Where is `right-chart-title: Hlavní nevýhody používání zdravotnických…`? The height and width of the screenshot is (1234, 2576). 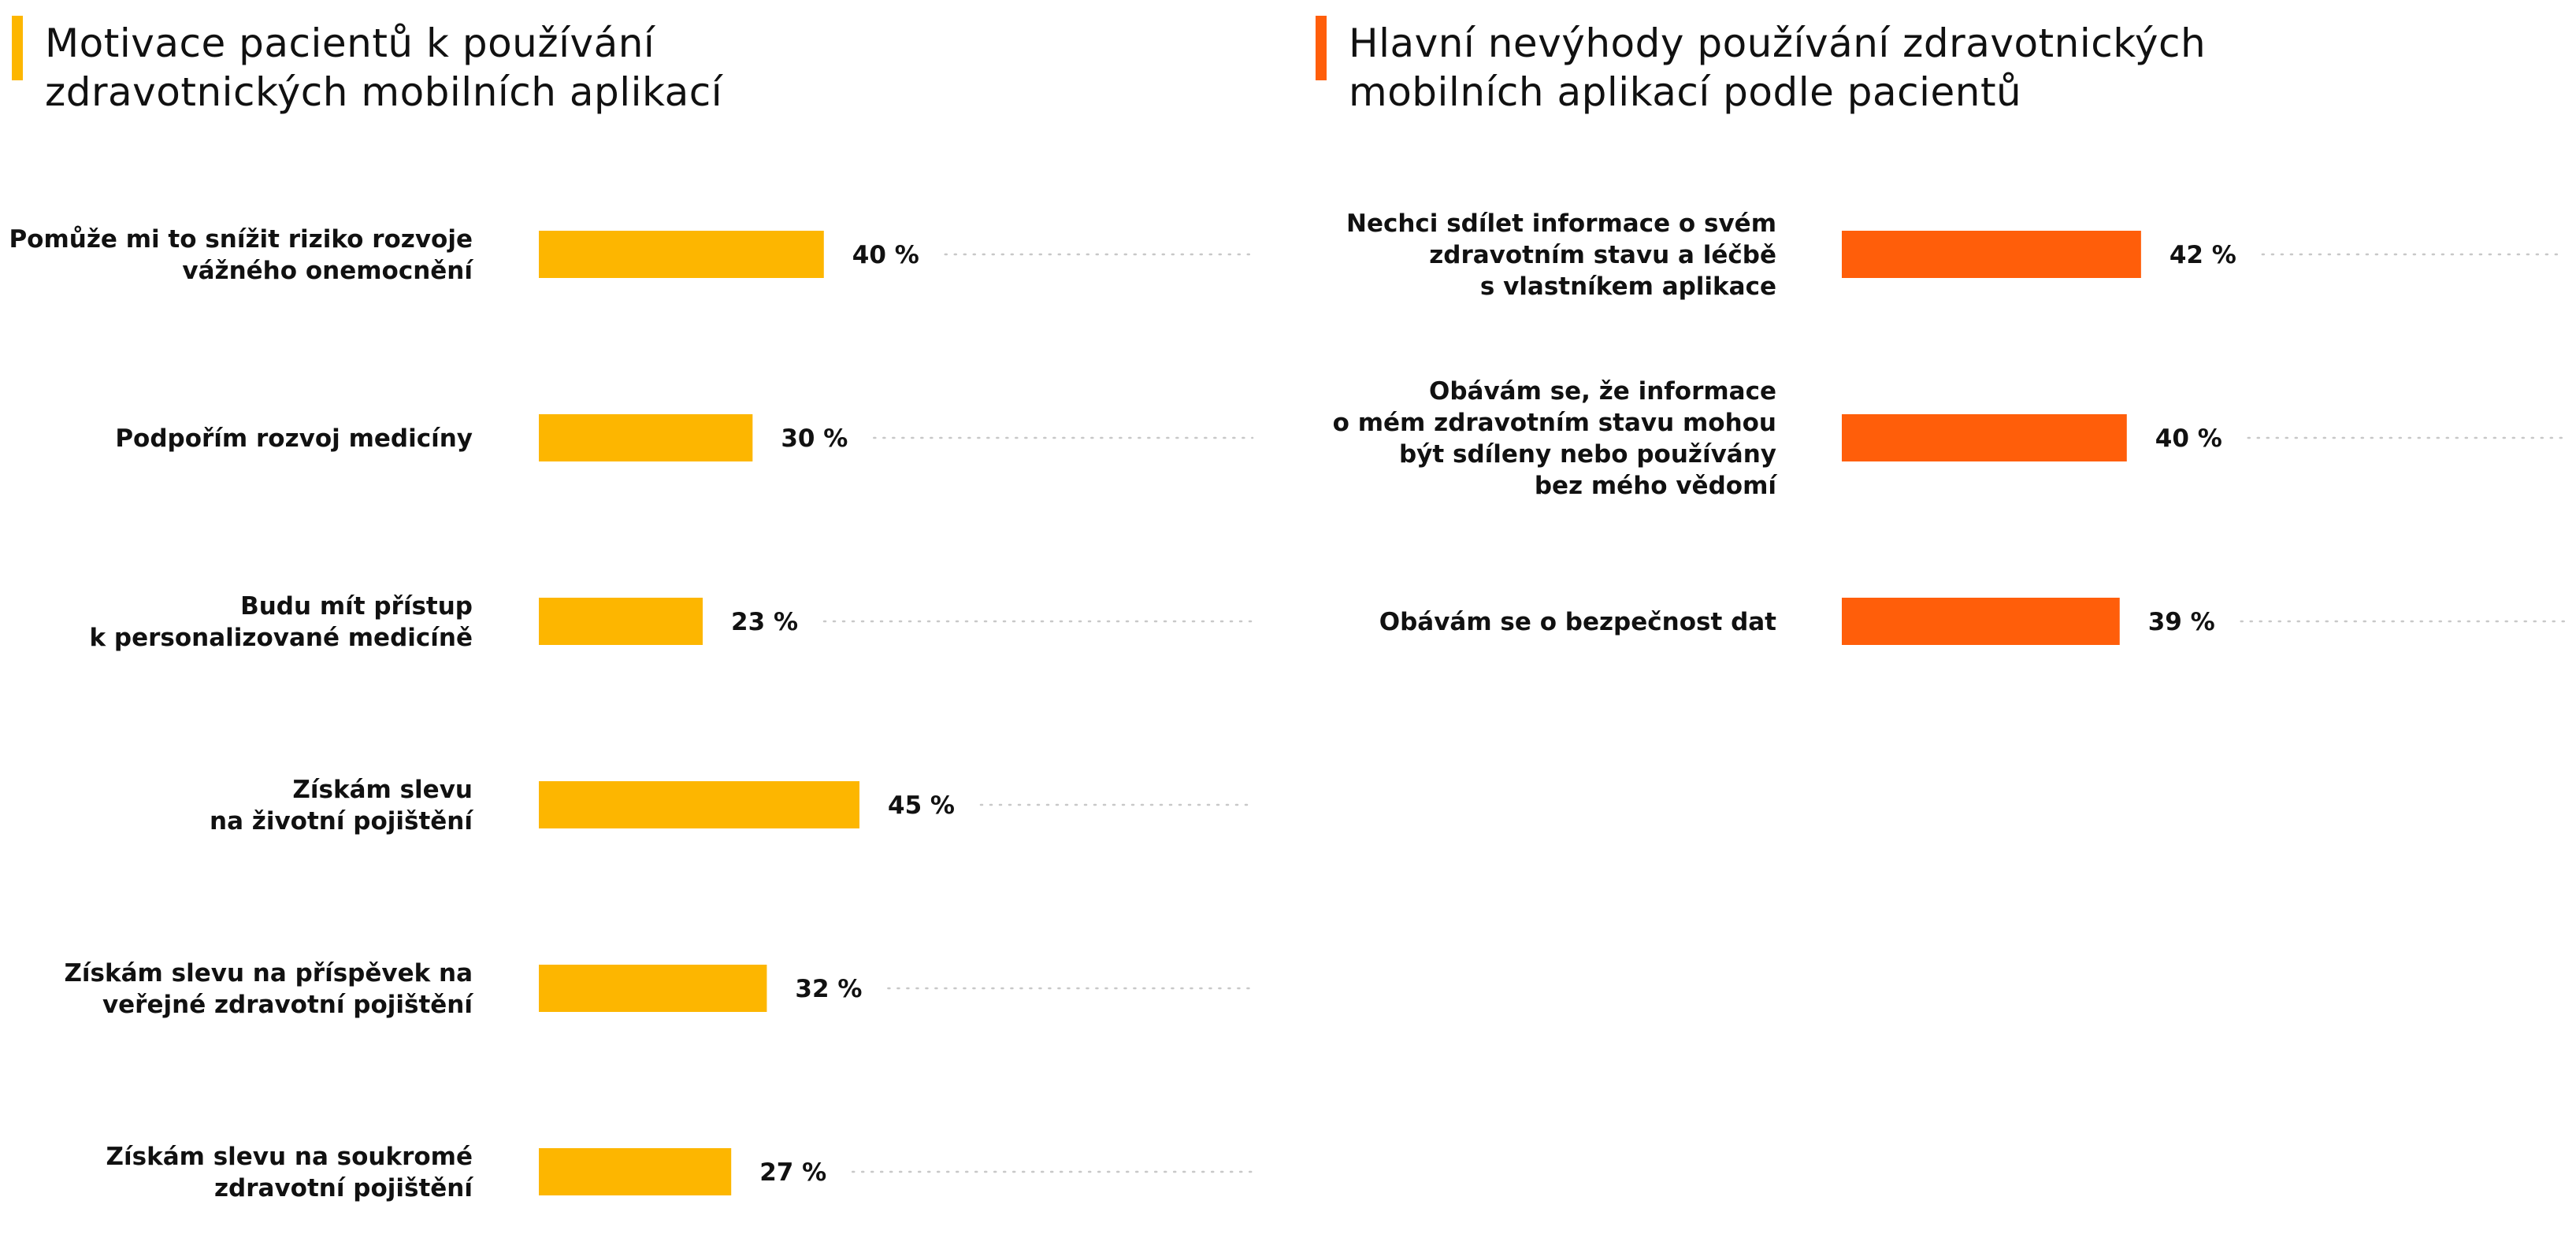
right-chart-title: Hlavní nevýhody používání zdravotnických… is located at coordinates (1861, 68).